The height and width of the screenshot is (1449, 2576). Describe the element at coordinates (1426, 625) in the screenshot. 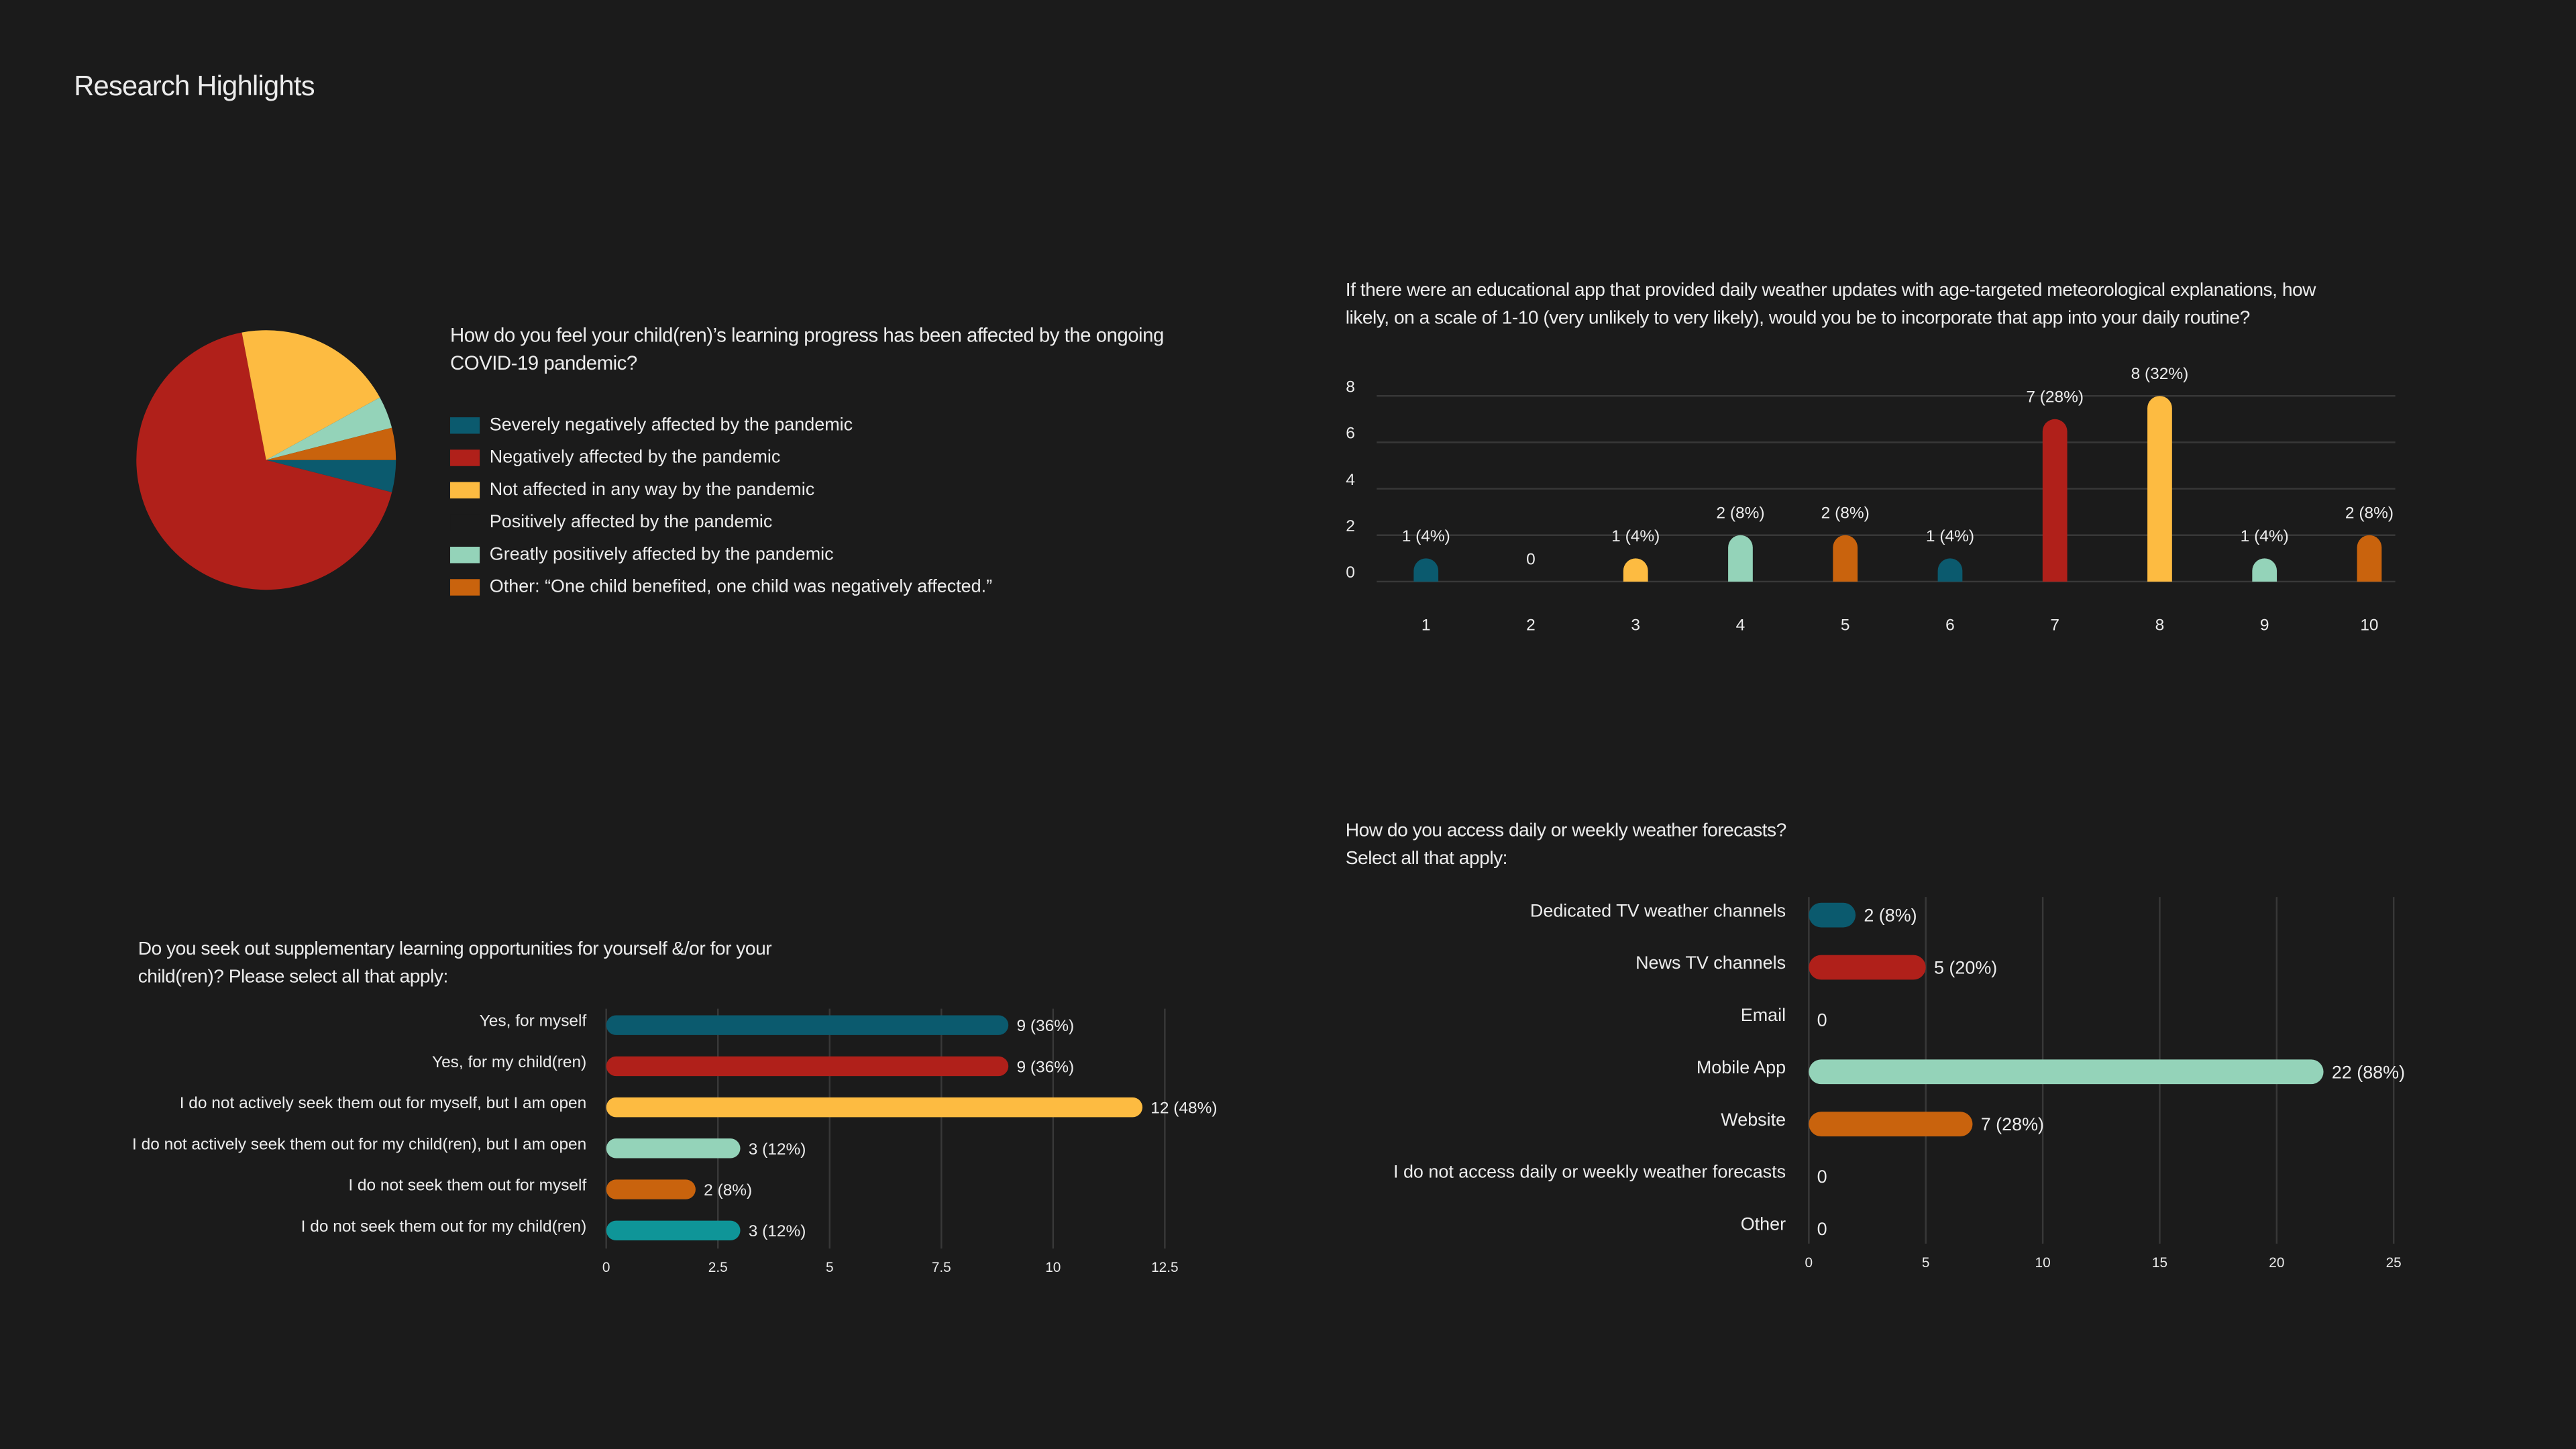

I see `x-tick-label: 1` at that location.